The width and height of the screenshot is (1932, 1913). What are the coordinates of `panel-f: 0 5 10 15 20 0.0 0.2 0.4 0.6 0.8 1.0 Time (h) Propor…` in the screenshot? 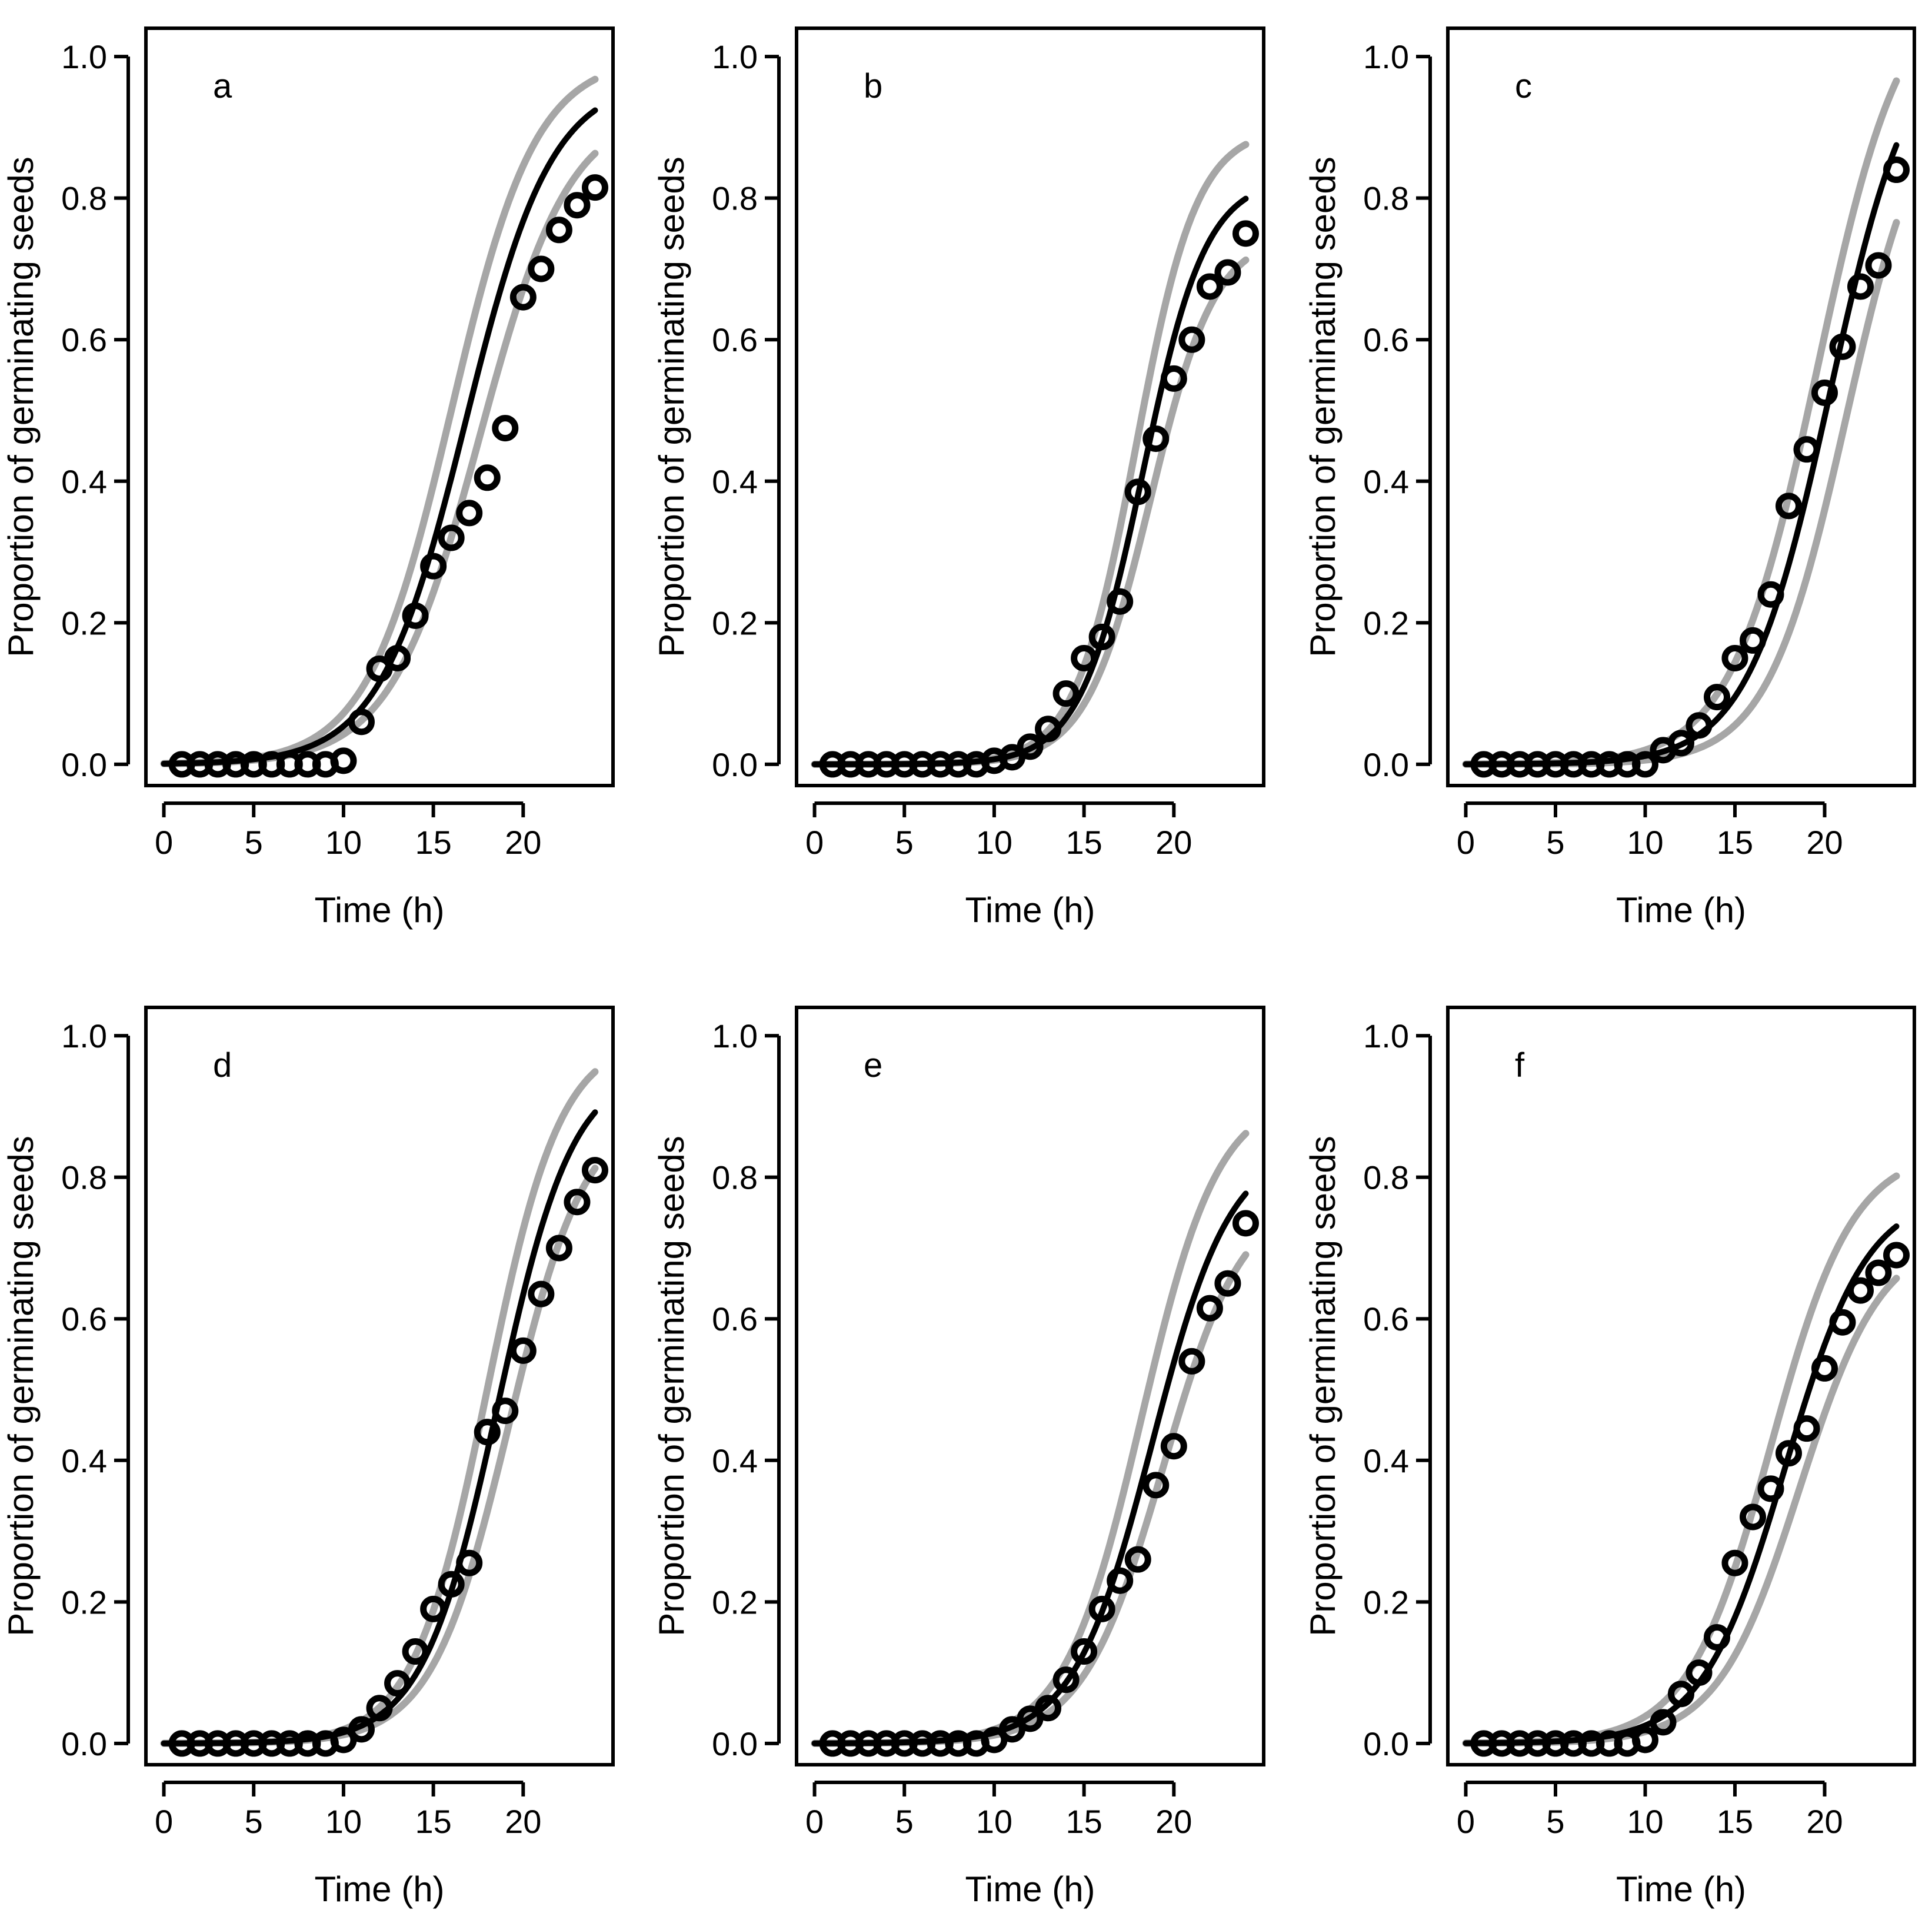 It's located at (1609, 1457).